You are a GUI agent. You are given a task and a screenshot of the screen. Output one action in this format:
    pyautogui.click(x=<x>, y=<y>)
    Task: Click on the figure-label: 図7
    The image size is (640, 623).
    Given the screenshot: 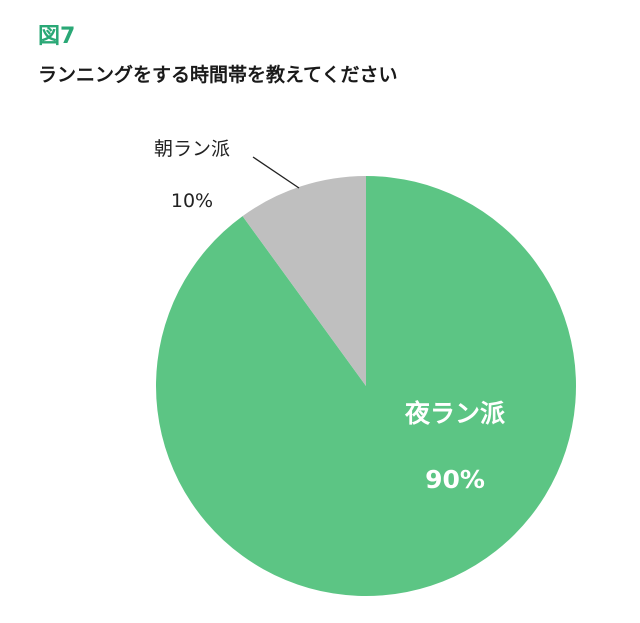 What is the action you would take?
    pyautogui.click(x=57, y=36)
    